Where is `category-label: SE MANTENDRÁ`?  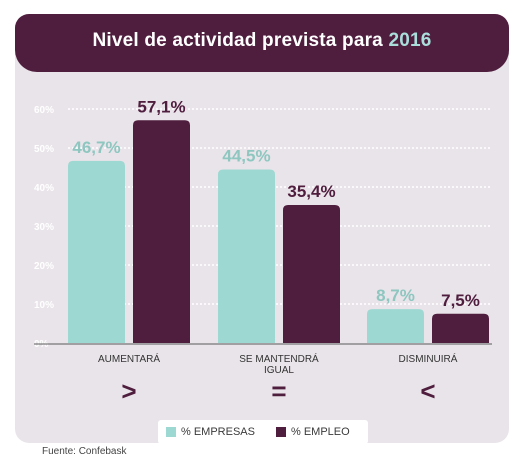 category-label: SE MANTENDRÁ is located at coordinates (279, 358).